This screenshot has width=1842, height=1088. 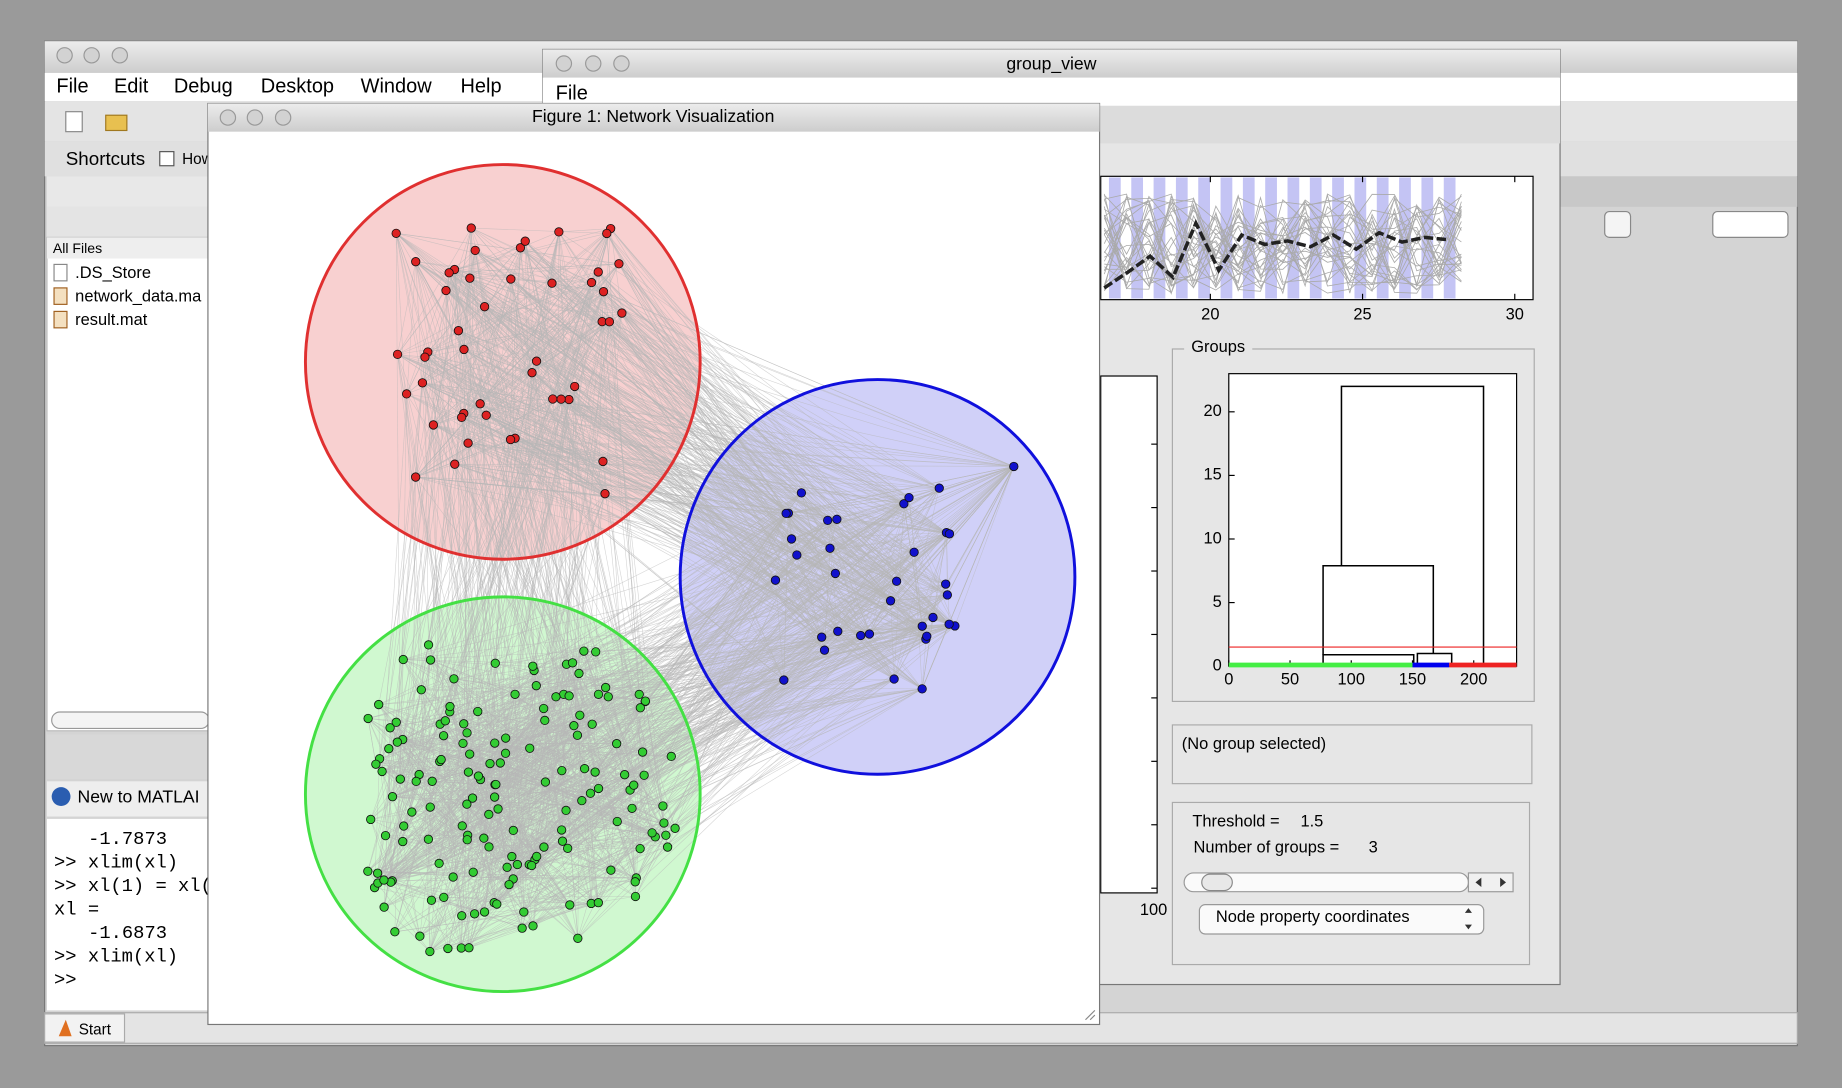 What do you see at coordinates (1235, 822) in the screenshot?
I see `threshold-label: Threshold =` at bounding box center [1235, 822].